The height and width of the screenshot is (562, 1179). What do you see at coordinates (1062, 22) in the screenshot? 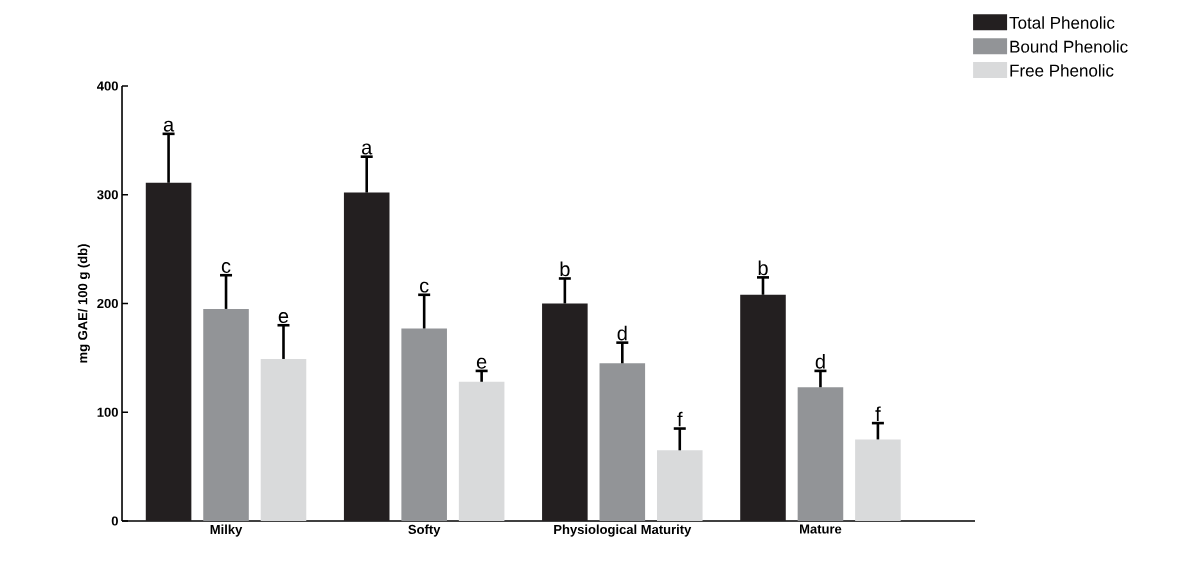
I see `legend-label: Total Phenolic` at bounding box center [1062, 22].